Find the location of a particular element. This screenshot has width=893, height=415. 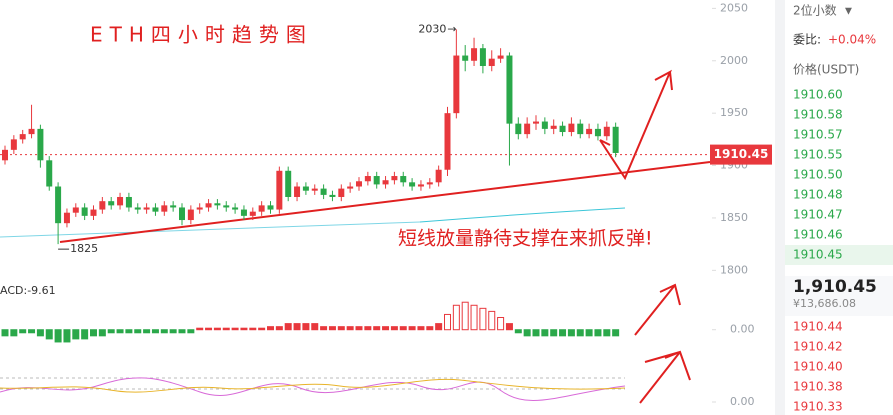

ask-price: 1910.47 is located at coordinates (818, 215).